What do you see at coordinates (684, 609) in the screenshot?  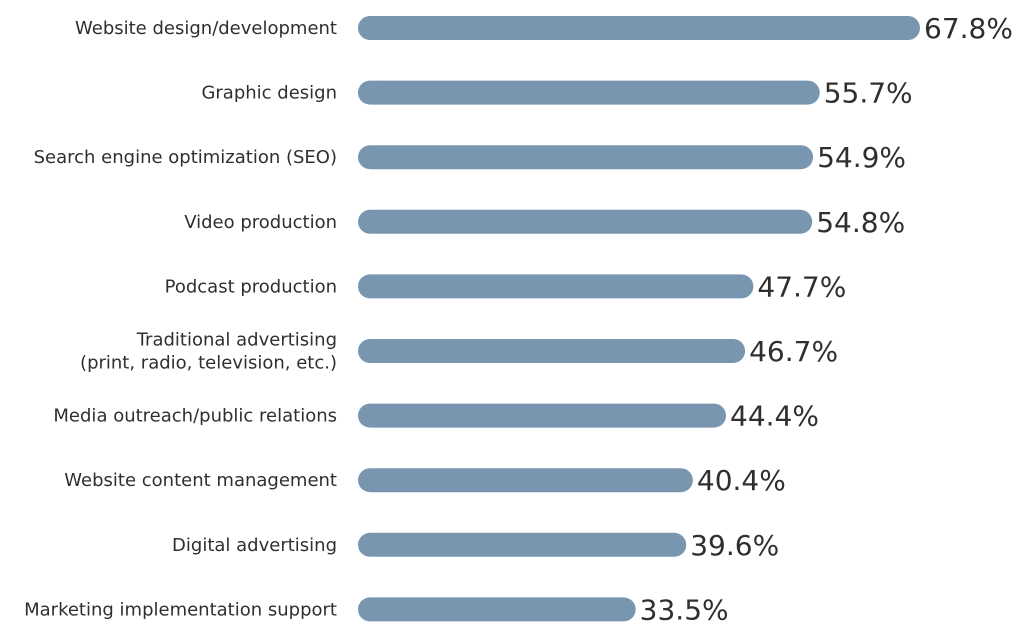 I see `value-label: 33.5%` at bounding box center [684, 609].